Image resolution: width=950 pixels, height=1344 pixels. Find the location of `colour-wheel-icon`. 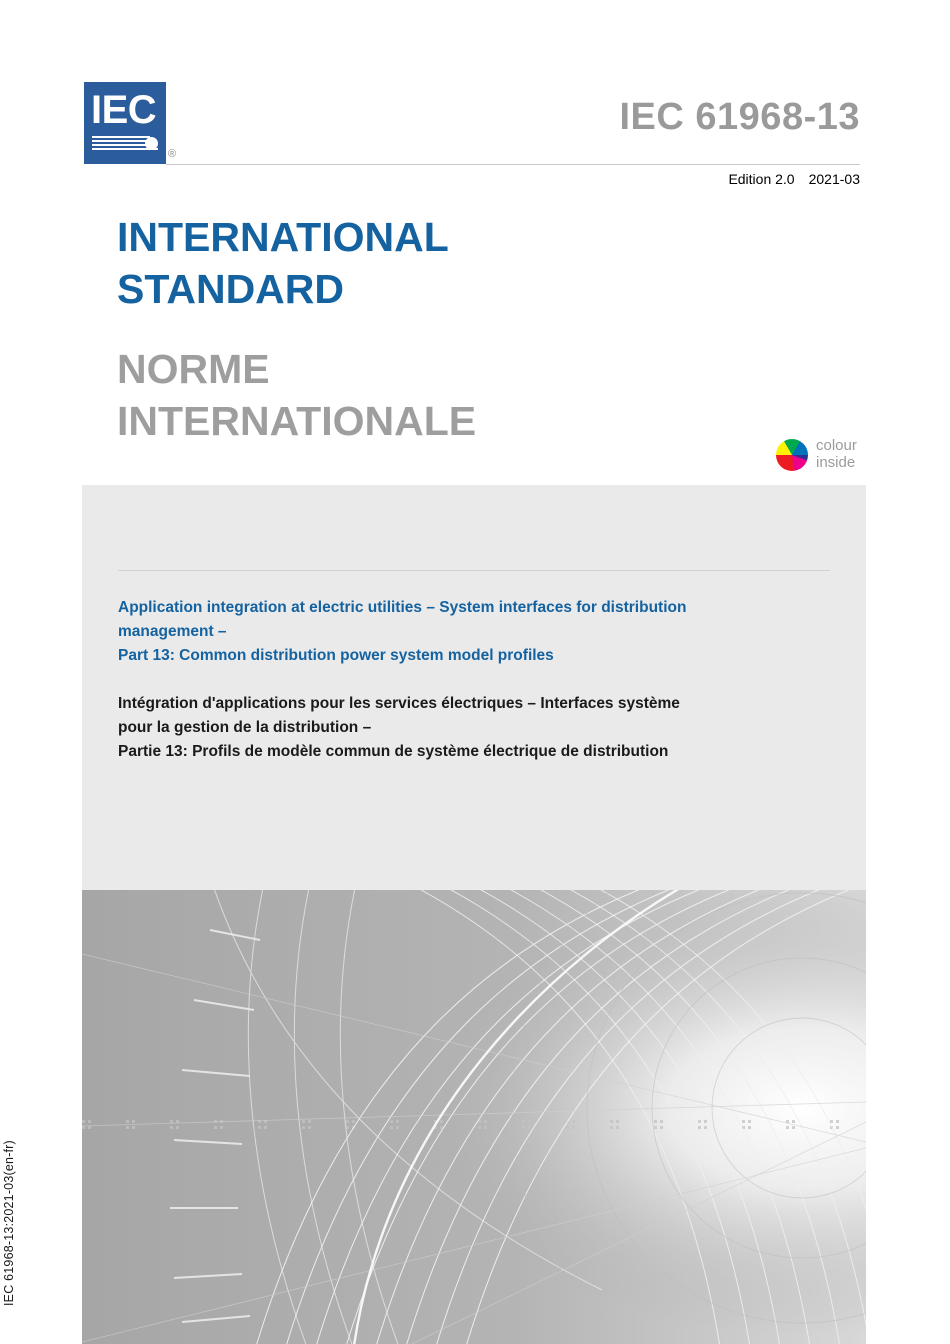

colour-wheel-icon is located at coordinates (792, 455).